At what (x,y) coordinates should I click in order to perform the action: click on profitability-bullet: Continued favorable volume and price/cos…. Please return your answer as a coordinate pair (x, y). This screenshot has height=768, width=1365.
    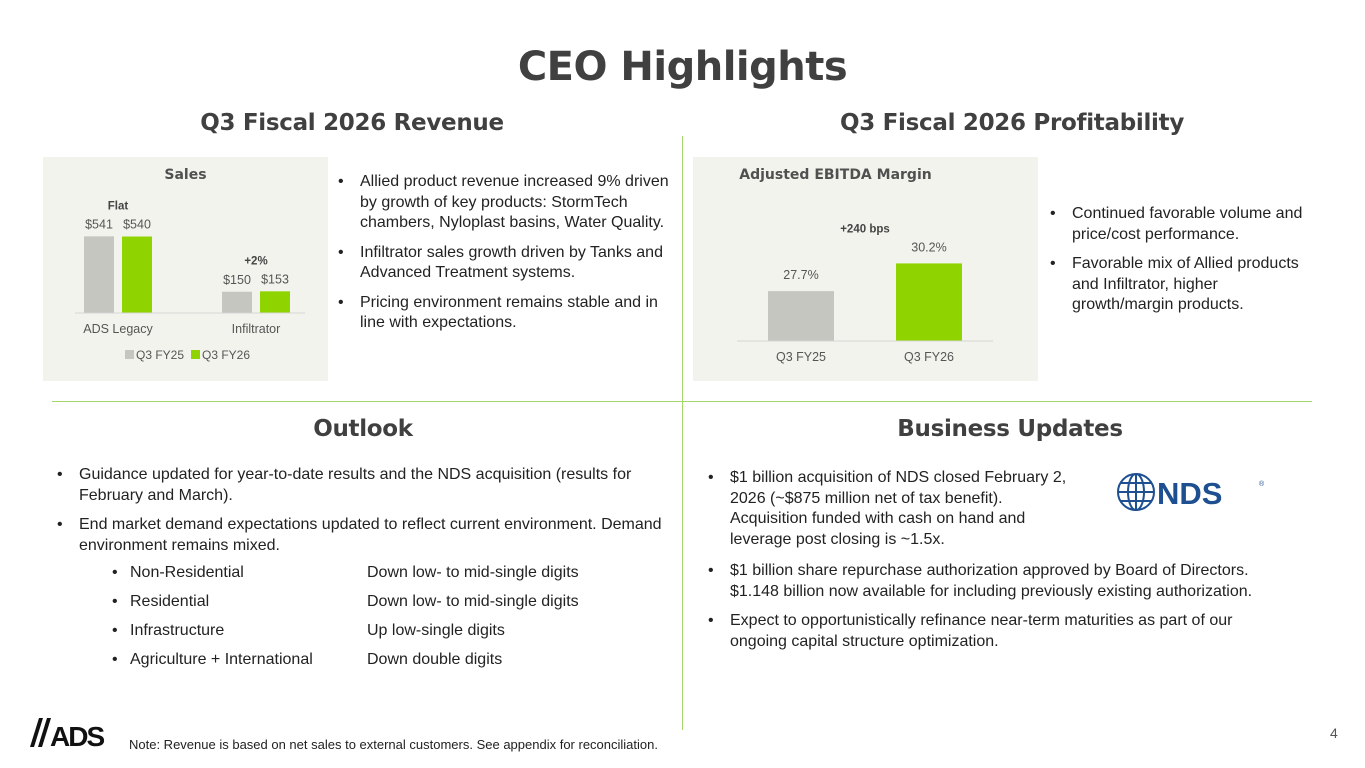
    Looking at the image, I should click on (1177, 224).